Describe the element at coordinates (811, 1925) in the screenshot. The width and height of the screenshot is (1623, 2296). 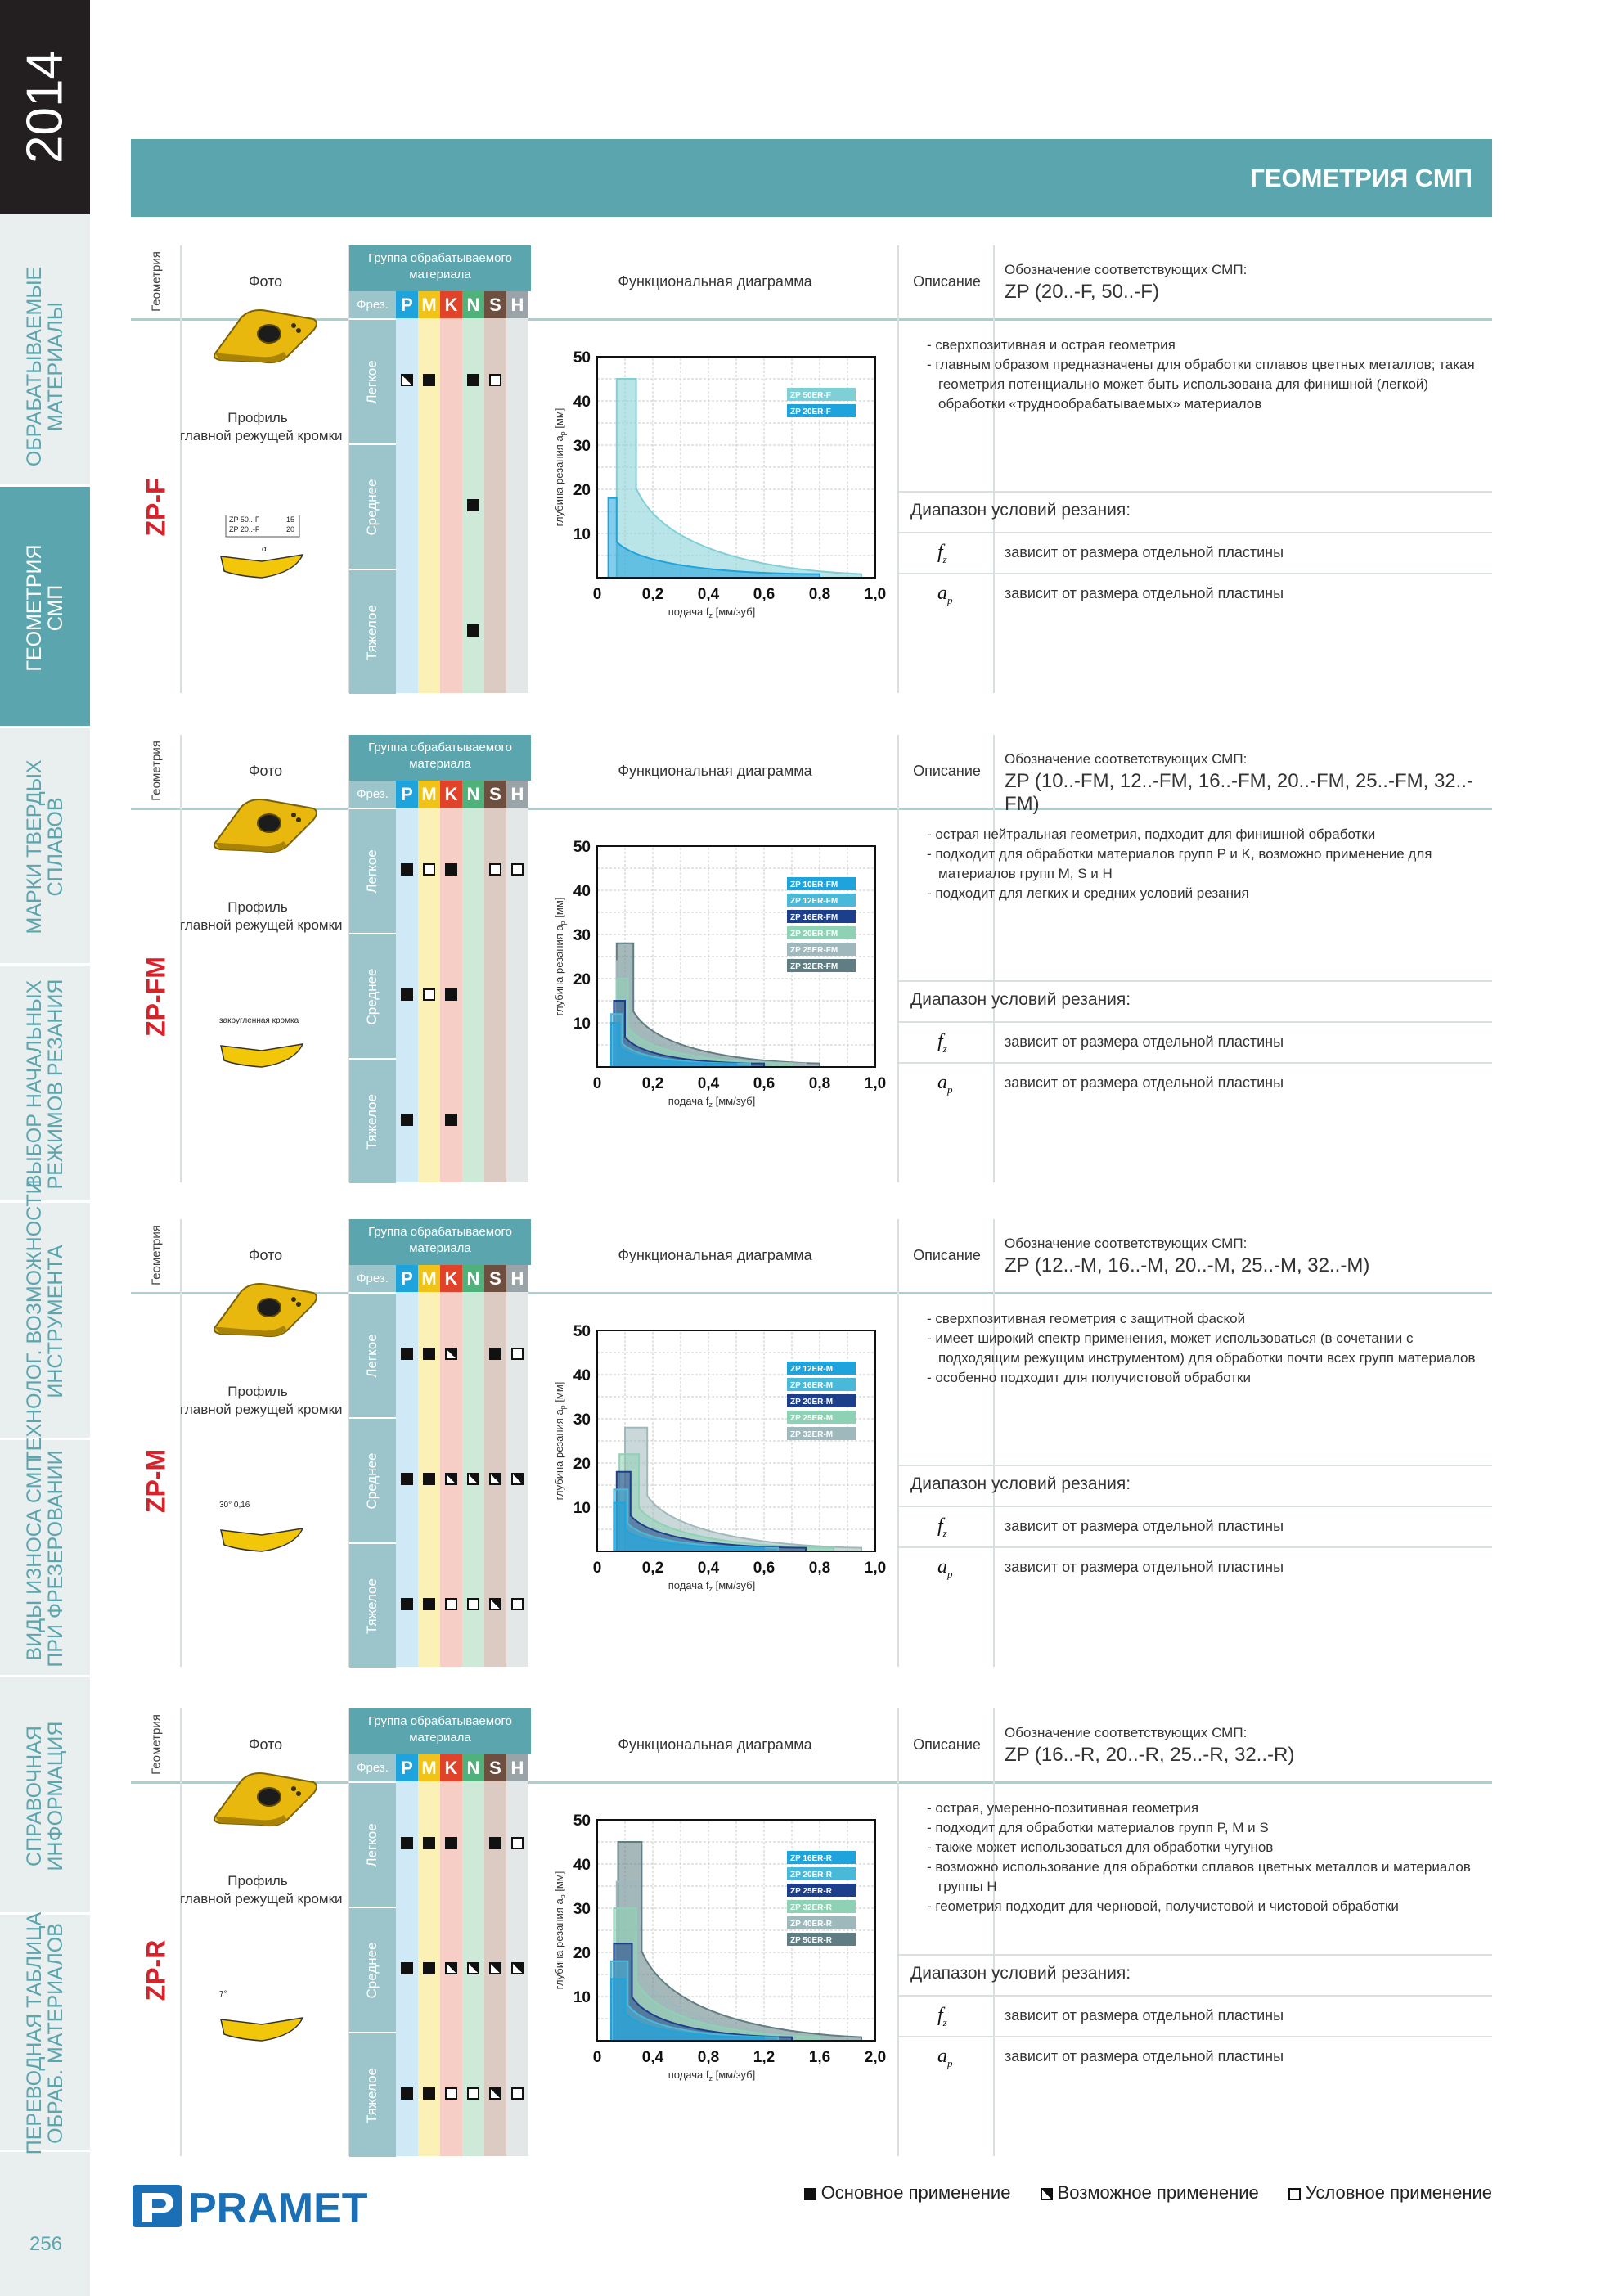
I see `legend-label: ZP 40ER-R` at that location.